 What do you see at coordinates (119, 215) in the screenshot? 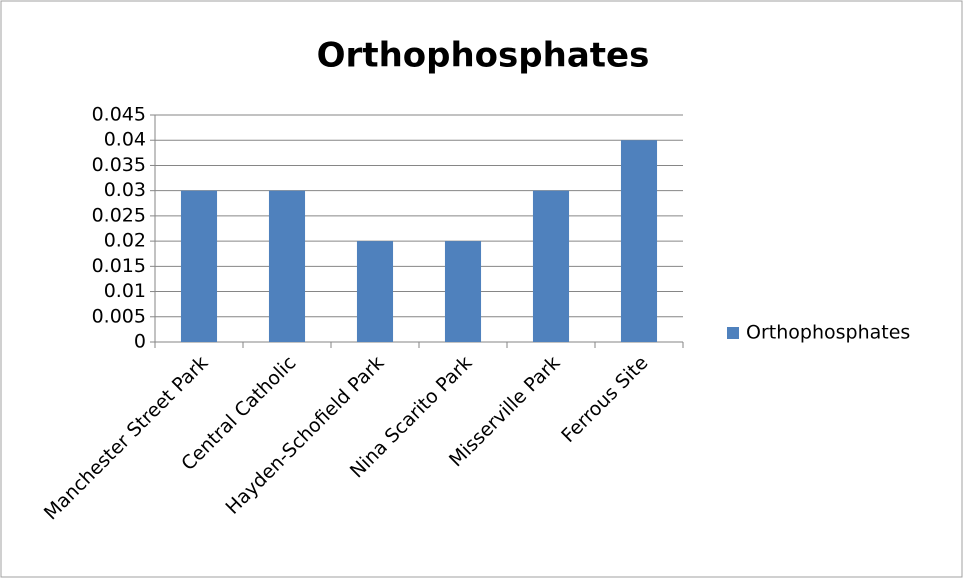
I see `y-tick-label: 0.025` at bounding box center [119, 215].